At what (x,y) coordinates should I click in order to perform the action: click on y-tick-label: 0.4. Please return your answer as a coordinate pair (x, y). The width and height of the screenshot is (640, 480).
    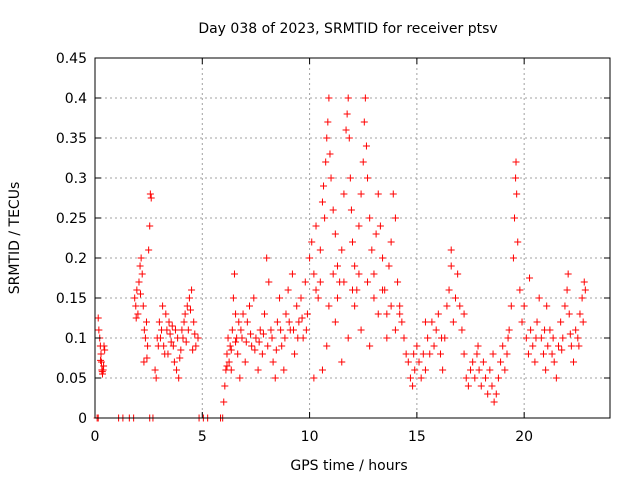
    Looking at the image, I should click on (76, 99).